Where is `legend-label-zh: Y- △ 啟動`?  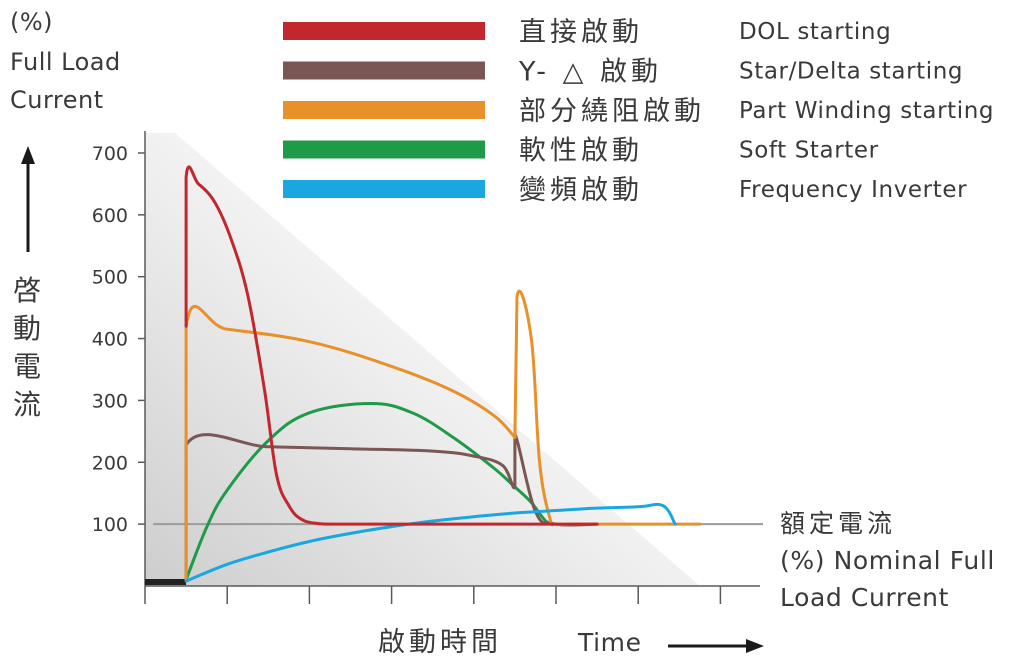 legend-label-zh: Y- △ 啟動 is located at coordinates (590, 72).